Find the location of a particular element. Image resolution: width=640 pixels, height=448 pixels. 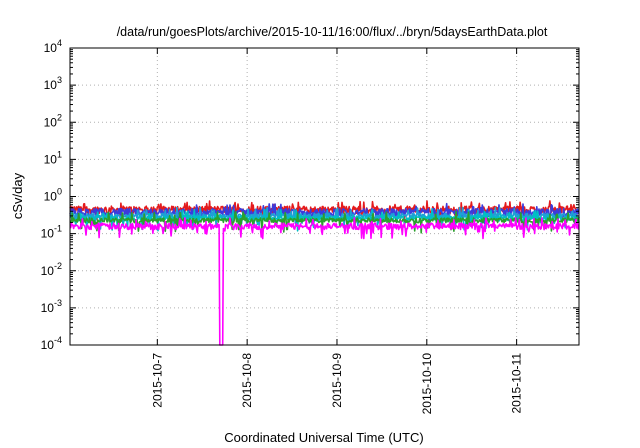

x-tick-label: 2015-10-11 is located at coordinates (517, 383).